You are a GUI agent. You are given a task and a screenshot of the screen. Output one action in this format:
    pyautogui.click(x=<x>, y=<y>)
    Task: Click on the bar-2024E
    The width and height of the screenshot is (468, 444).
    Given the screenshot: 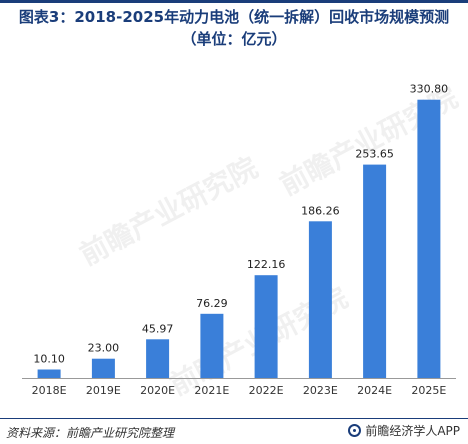 What is the action you would take?
    pyautogui.click(x=375, y=271)
    